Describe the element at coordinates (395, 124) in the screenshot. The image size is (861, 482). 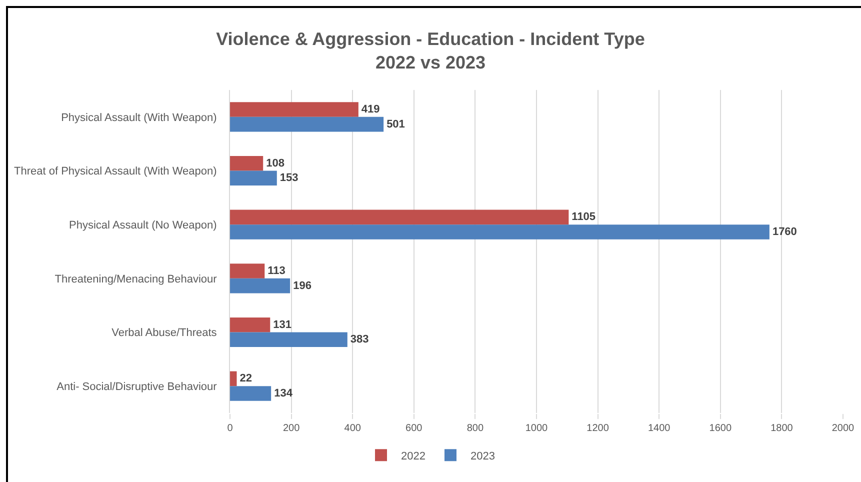
I see `data-label: 501` at that location.